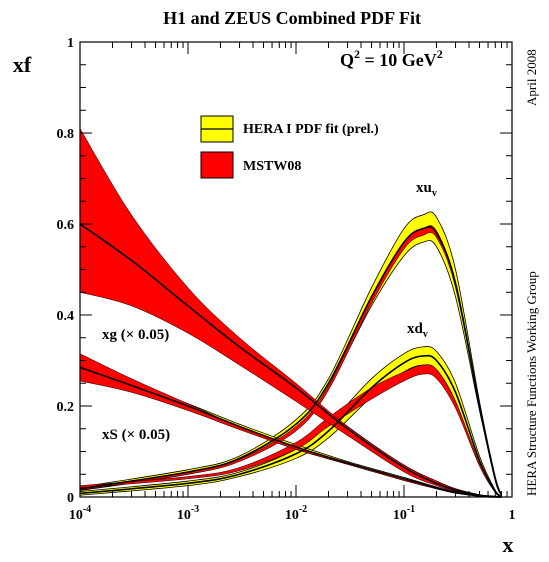  Describe the element at coordinates (391, 58) in the screenshot. I see `q2-annotation: Q2 = 10 GeV2` at that location.